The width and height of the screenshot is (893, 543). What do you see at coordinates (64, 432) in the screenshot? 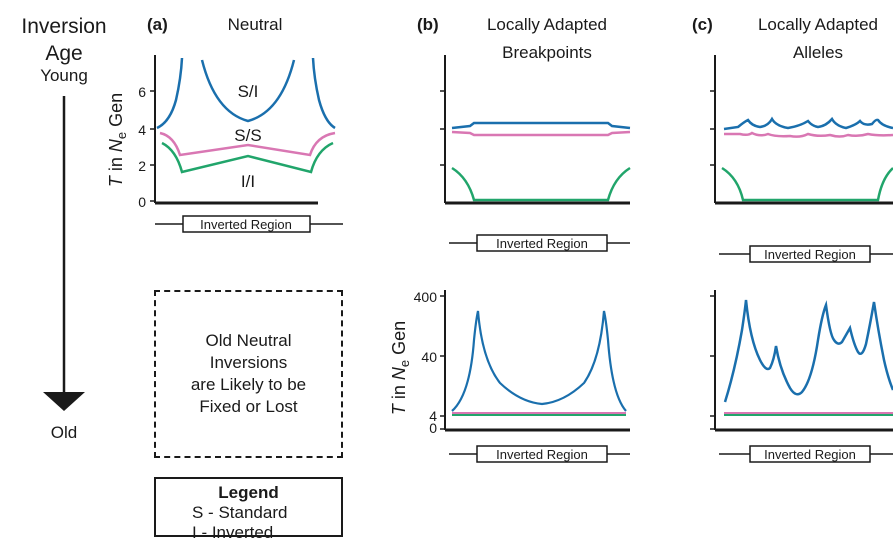
I see `old-label: Old` at bounding box center [64, 432].